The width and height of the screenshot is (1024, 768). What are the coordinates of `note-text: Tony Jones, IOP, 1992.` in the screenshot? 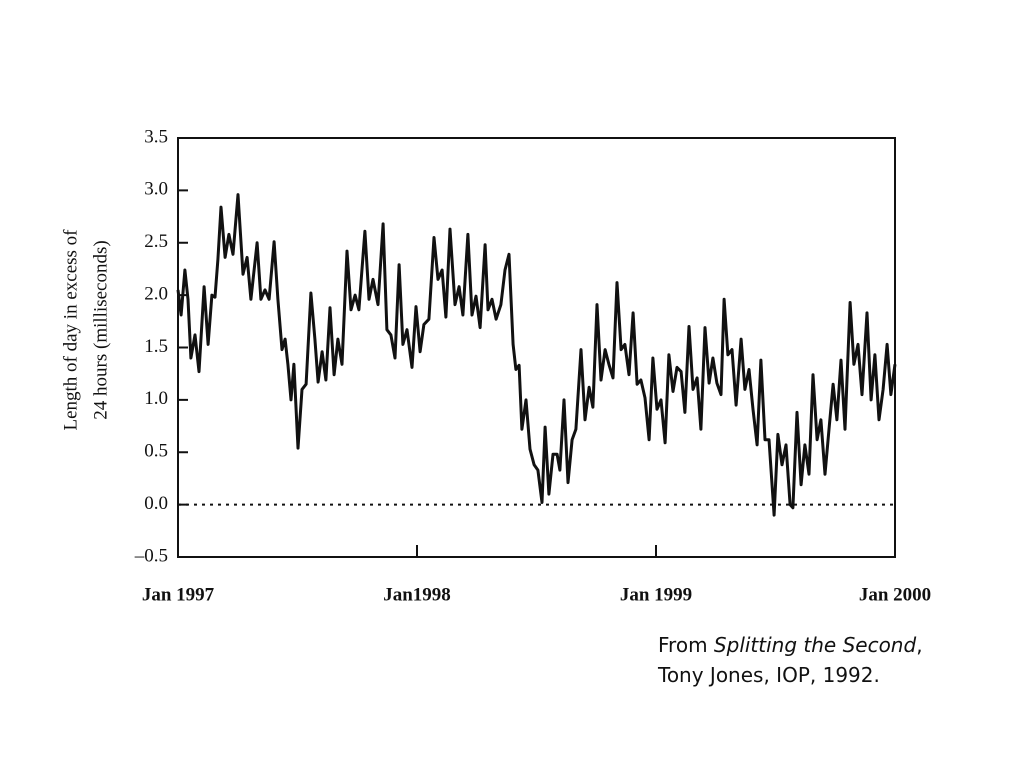 It's located at (769, 675).